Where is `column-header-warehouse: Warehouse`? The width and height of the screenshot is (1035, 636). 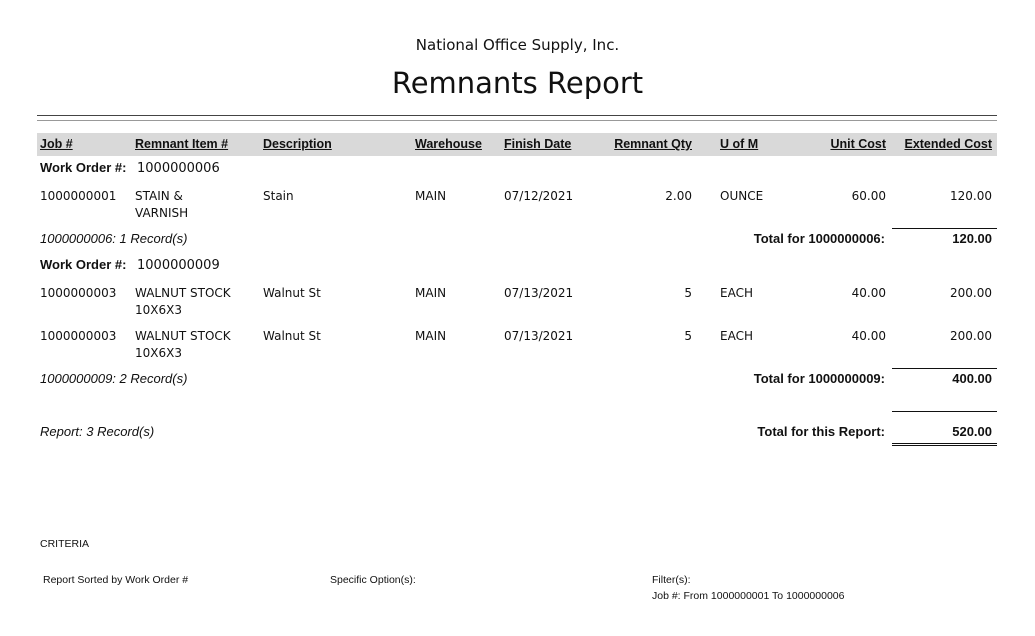
column-header-warehouse: Warehouse is located at coordinates (448, 144).